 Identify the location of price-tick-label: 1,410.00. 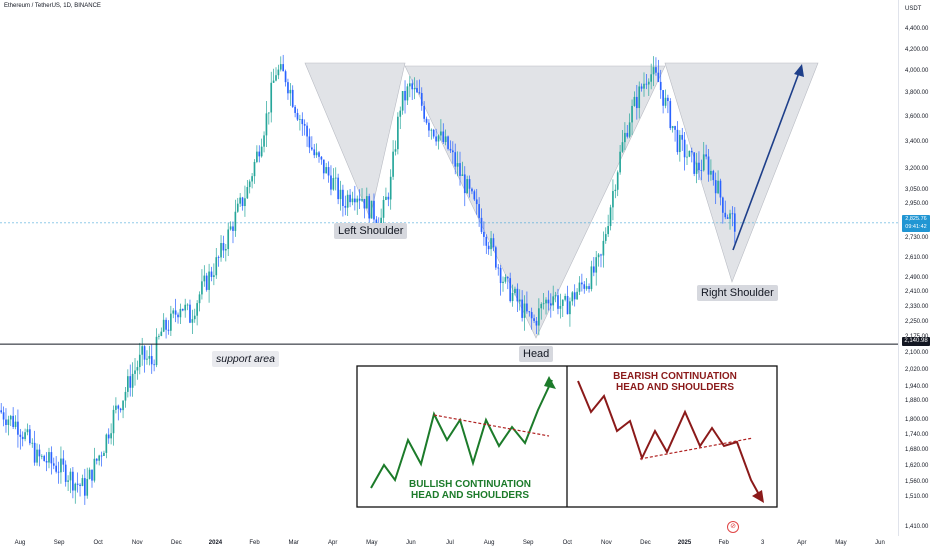
(917, 526).